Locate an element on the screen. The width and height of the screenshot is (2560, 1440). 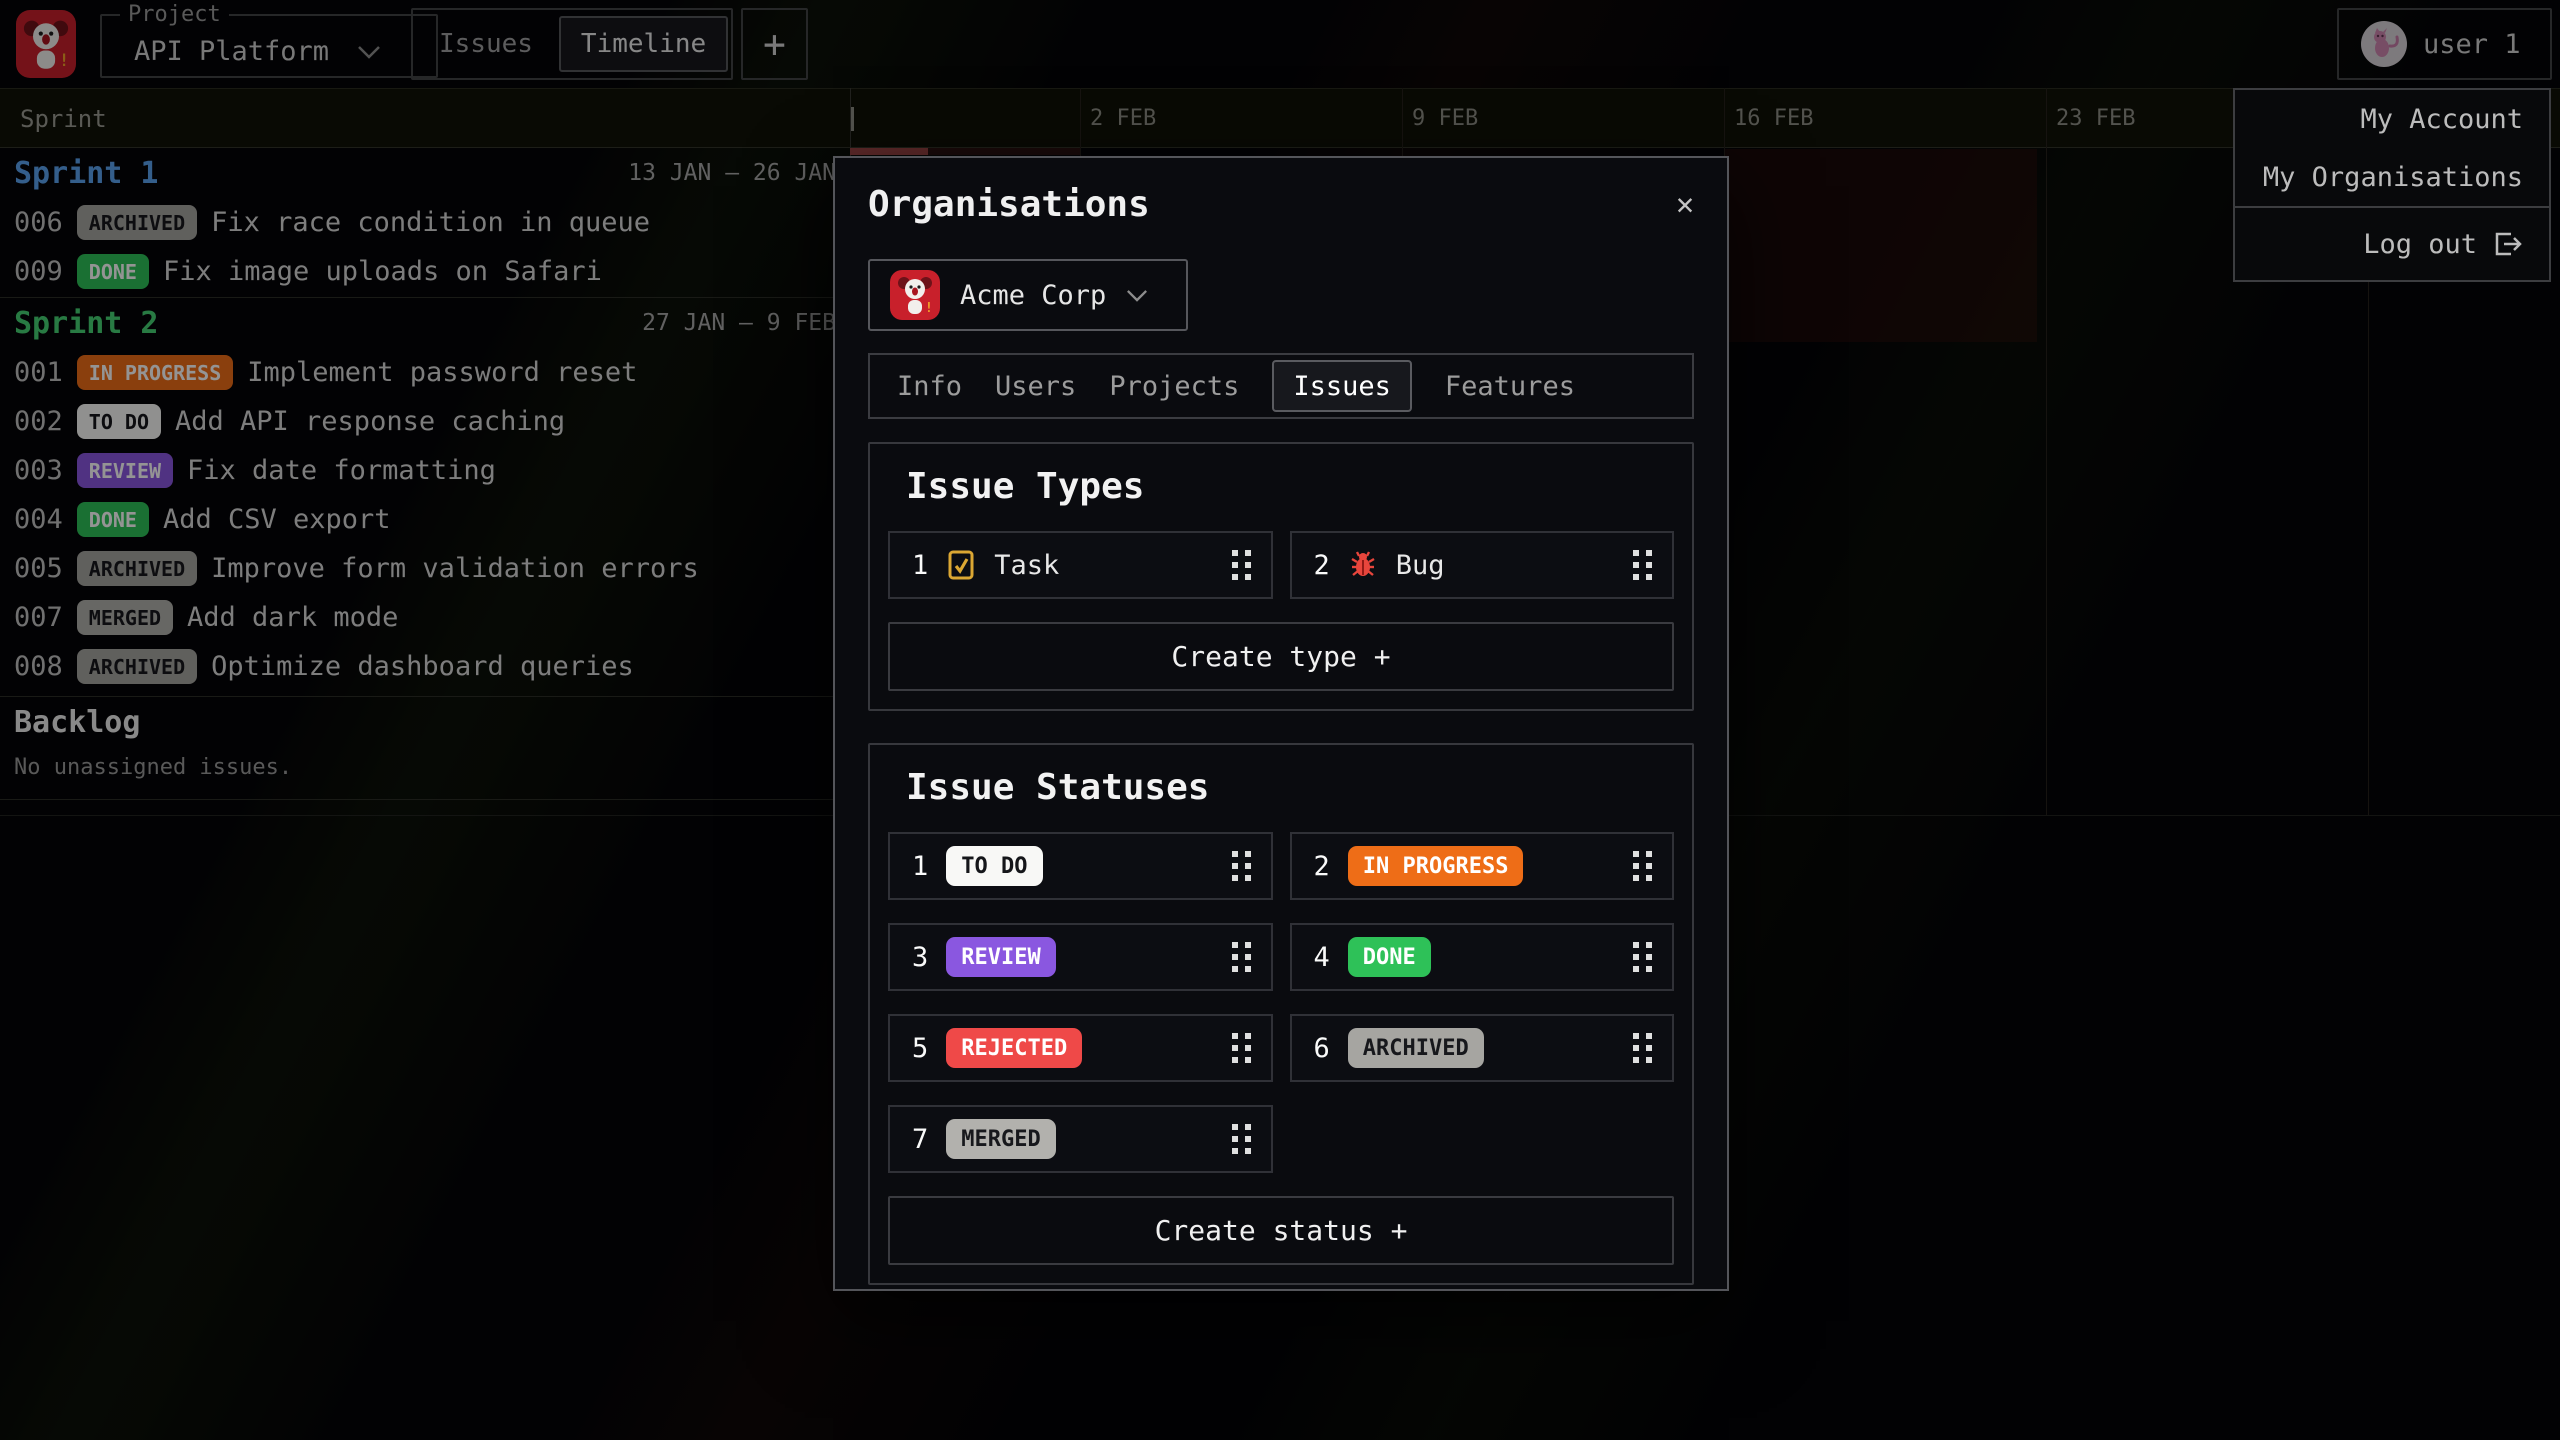
user-dropdown-menu: My Account My Organisations Log out is located at coordinates (2392, 185).